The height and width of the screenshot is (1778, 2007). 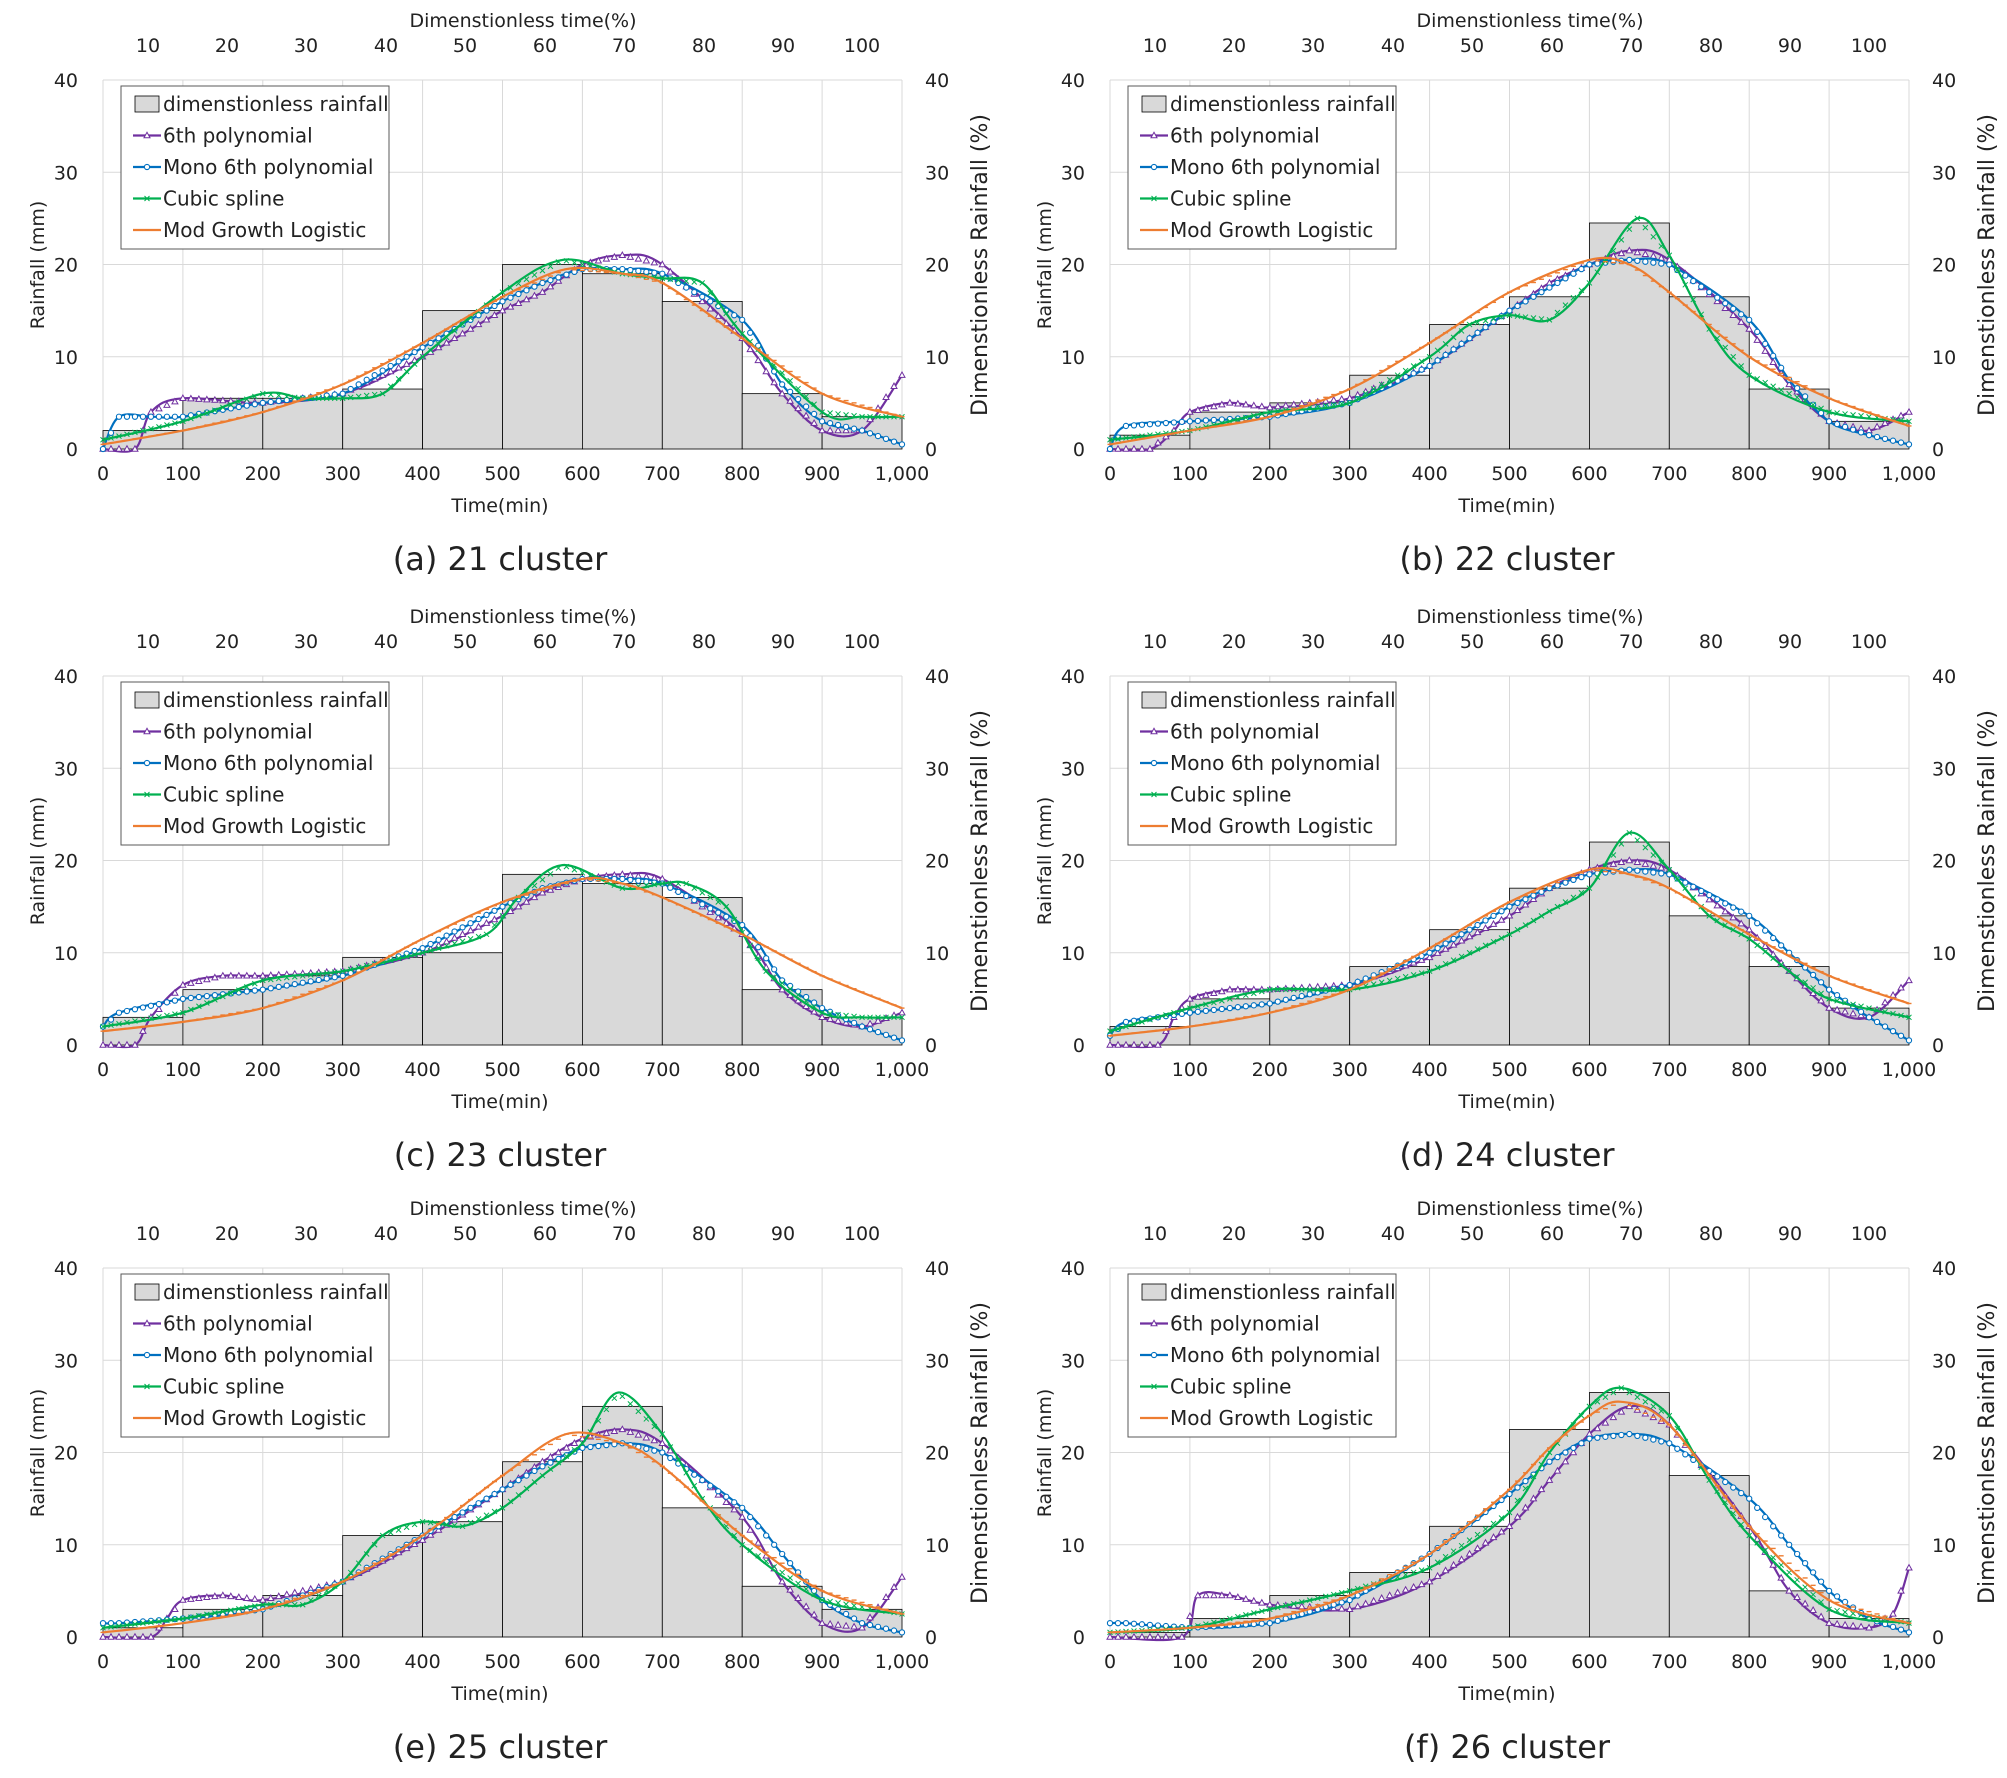 I want to click on legend-box, so click(x=1262, y=1355).